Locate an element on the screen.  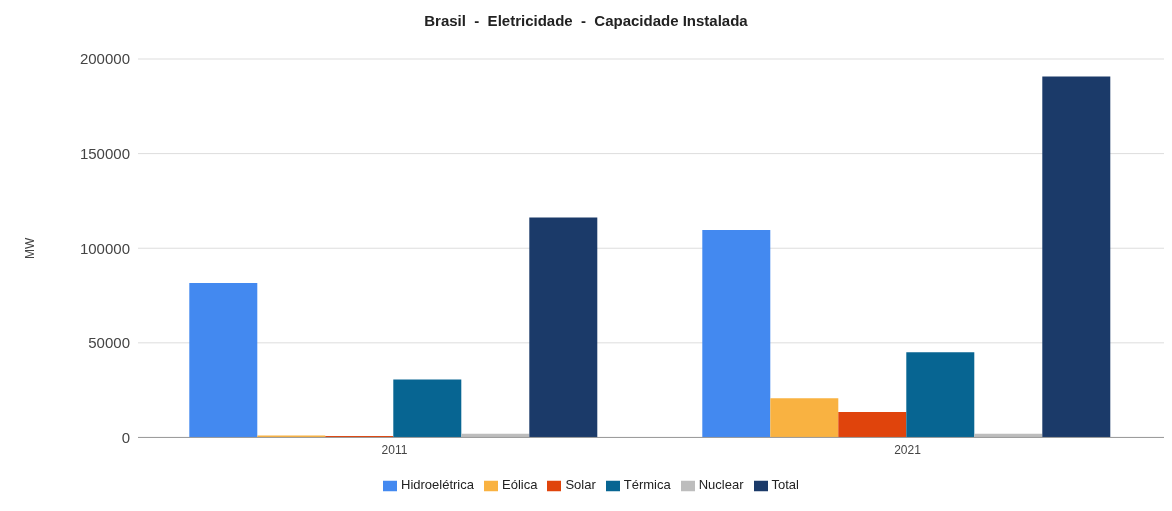
legend-label: Nuclear is located at coordinates (721, 485).